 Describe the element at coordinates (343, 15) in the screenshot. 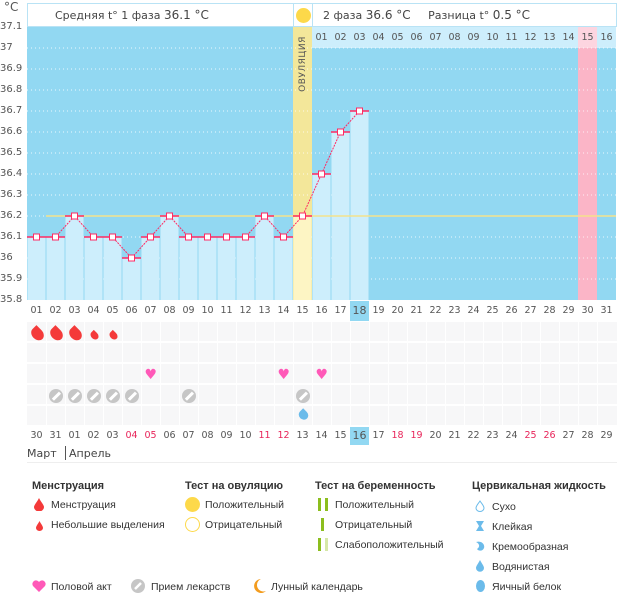

I see `phase2-label: 2 фаза` at that location.